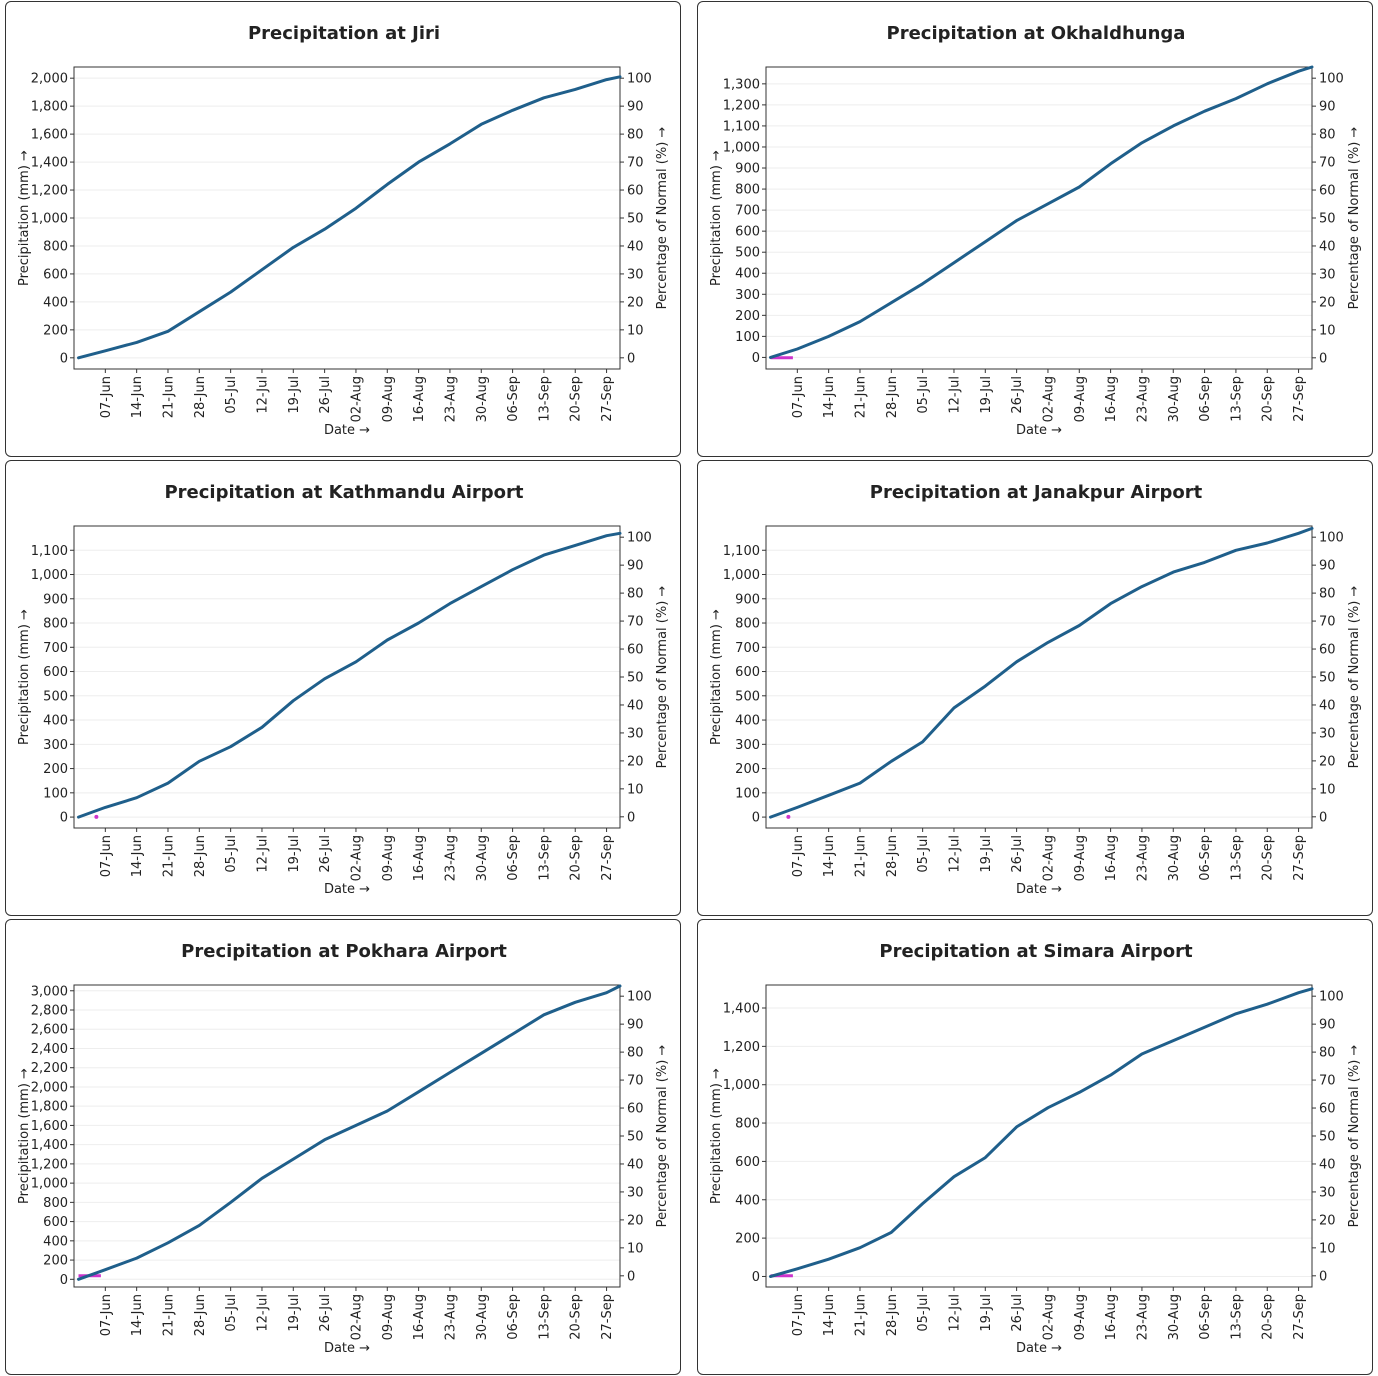  I want to click on y2-axis-label: Percentage of Normal (%) →, so click(1354, 1136).